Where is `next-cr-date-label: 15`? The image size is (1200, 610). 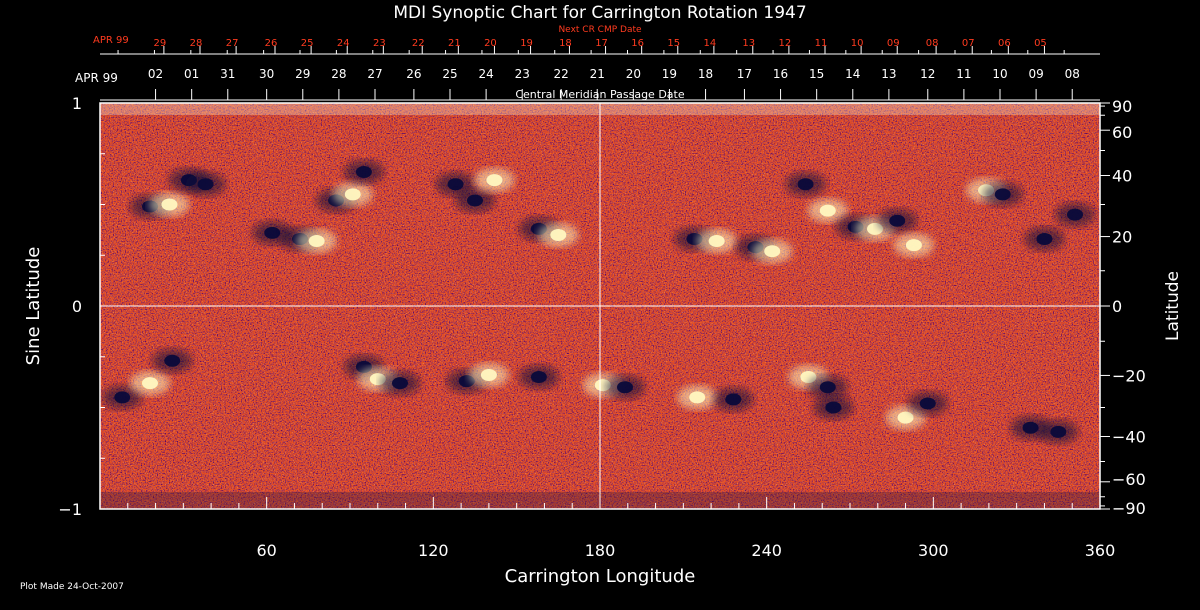
next-cr-date-label: 15 is located at coordinates (673, 43).